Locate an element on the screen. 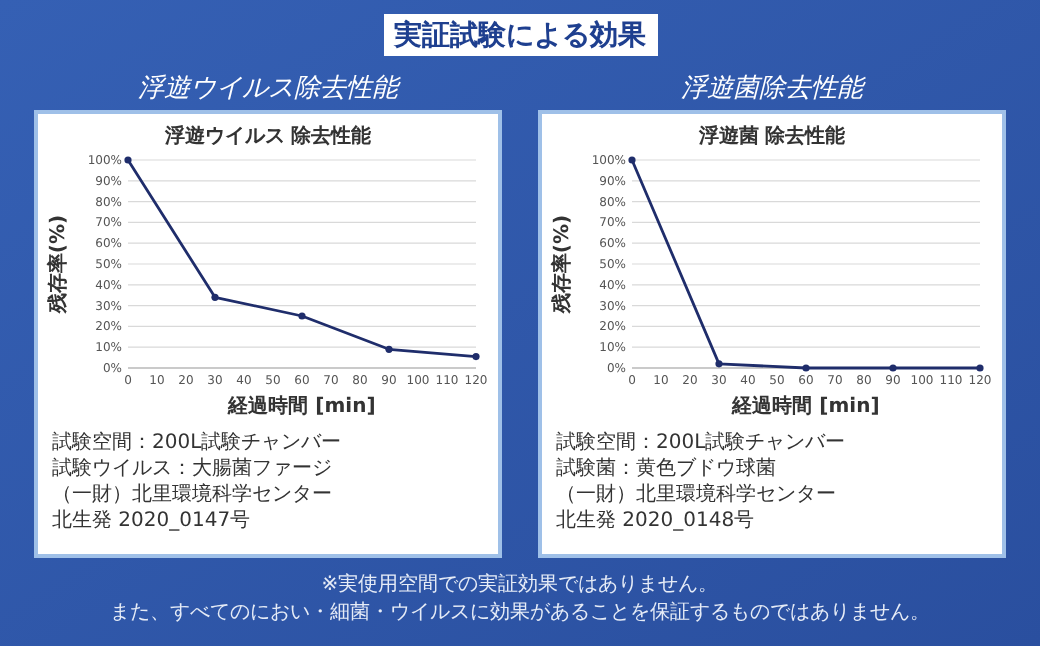 Image resolution: width=1040 pixels, height=646 pixels. text: 試験ウイルス：大腸菌ファージ is located at coordinates (192, 468).